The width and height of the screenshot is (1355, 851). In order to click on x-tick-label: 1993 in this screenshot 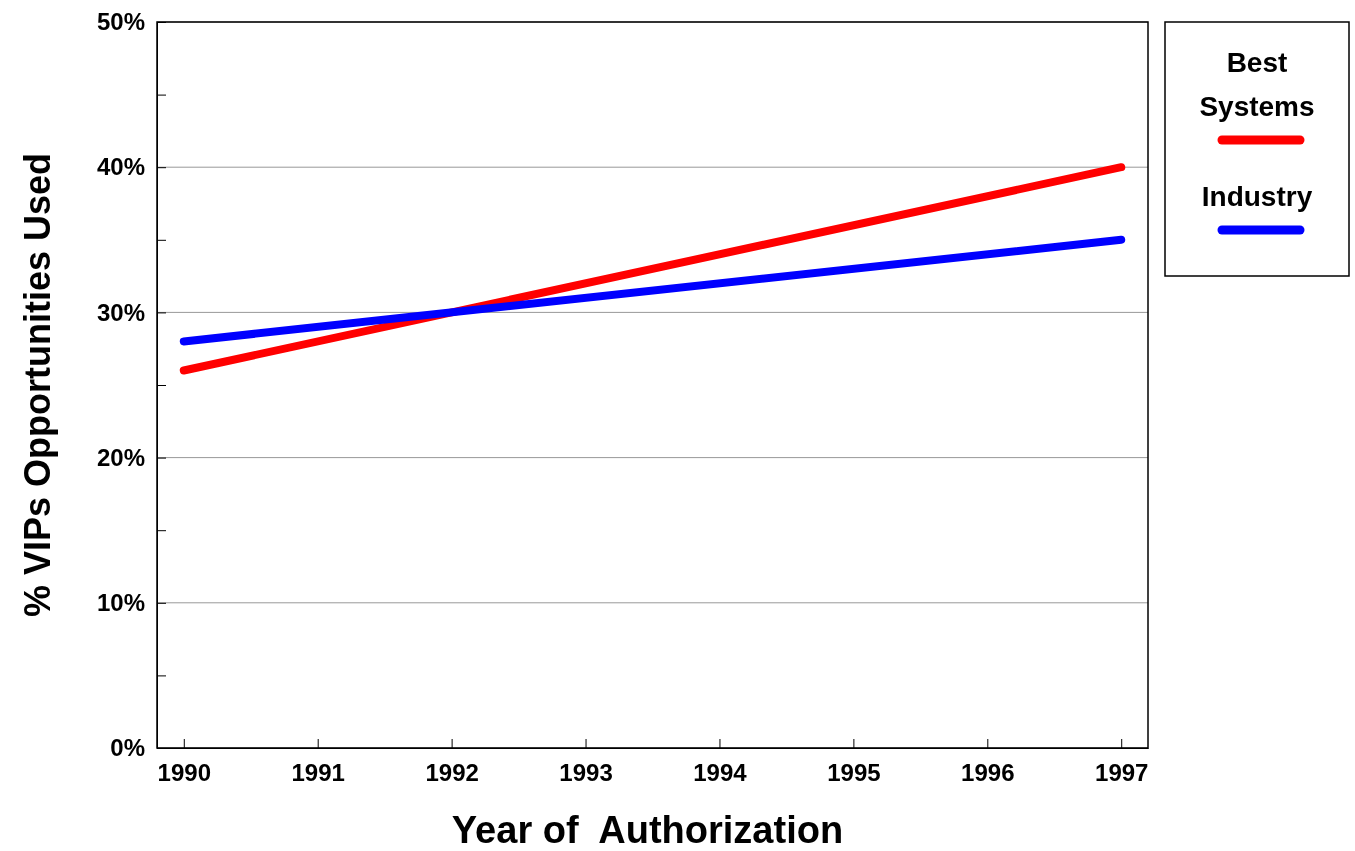, I will do `click(586, 773)`.